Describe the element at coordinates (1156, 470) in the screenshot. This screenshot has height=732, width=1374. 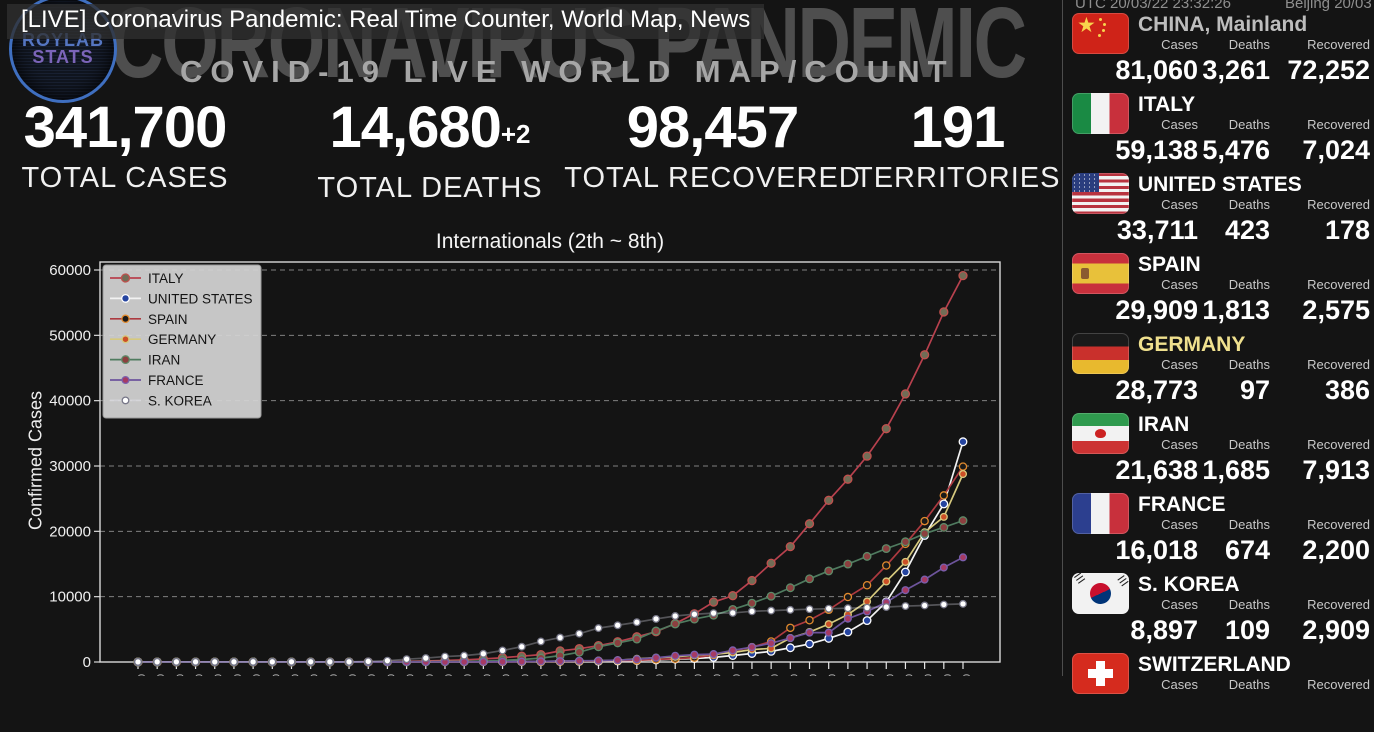
I see `country-cases-value: 21,638` at that location.